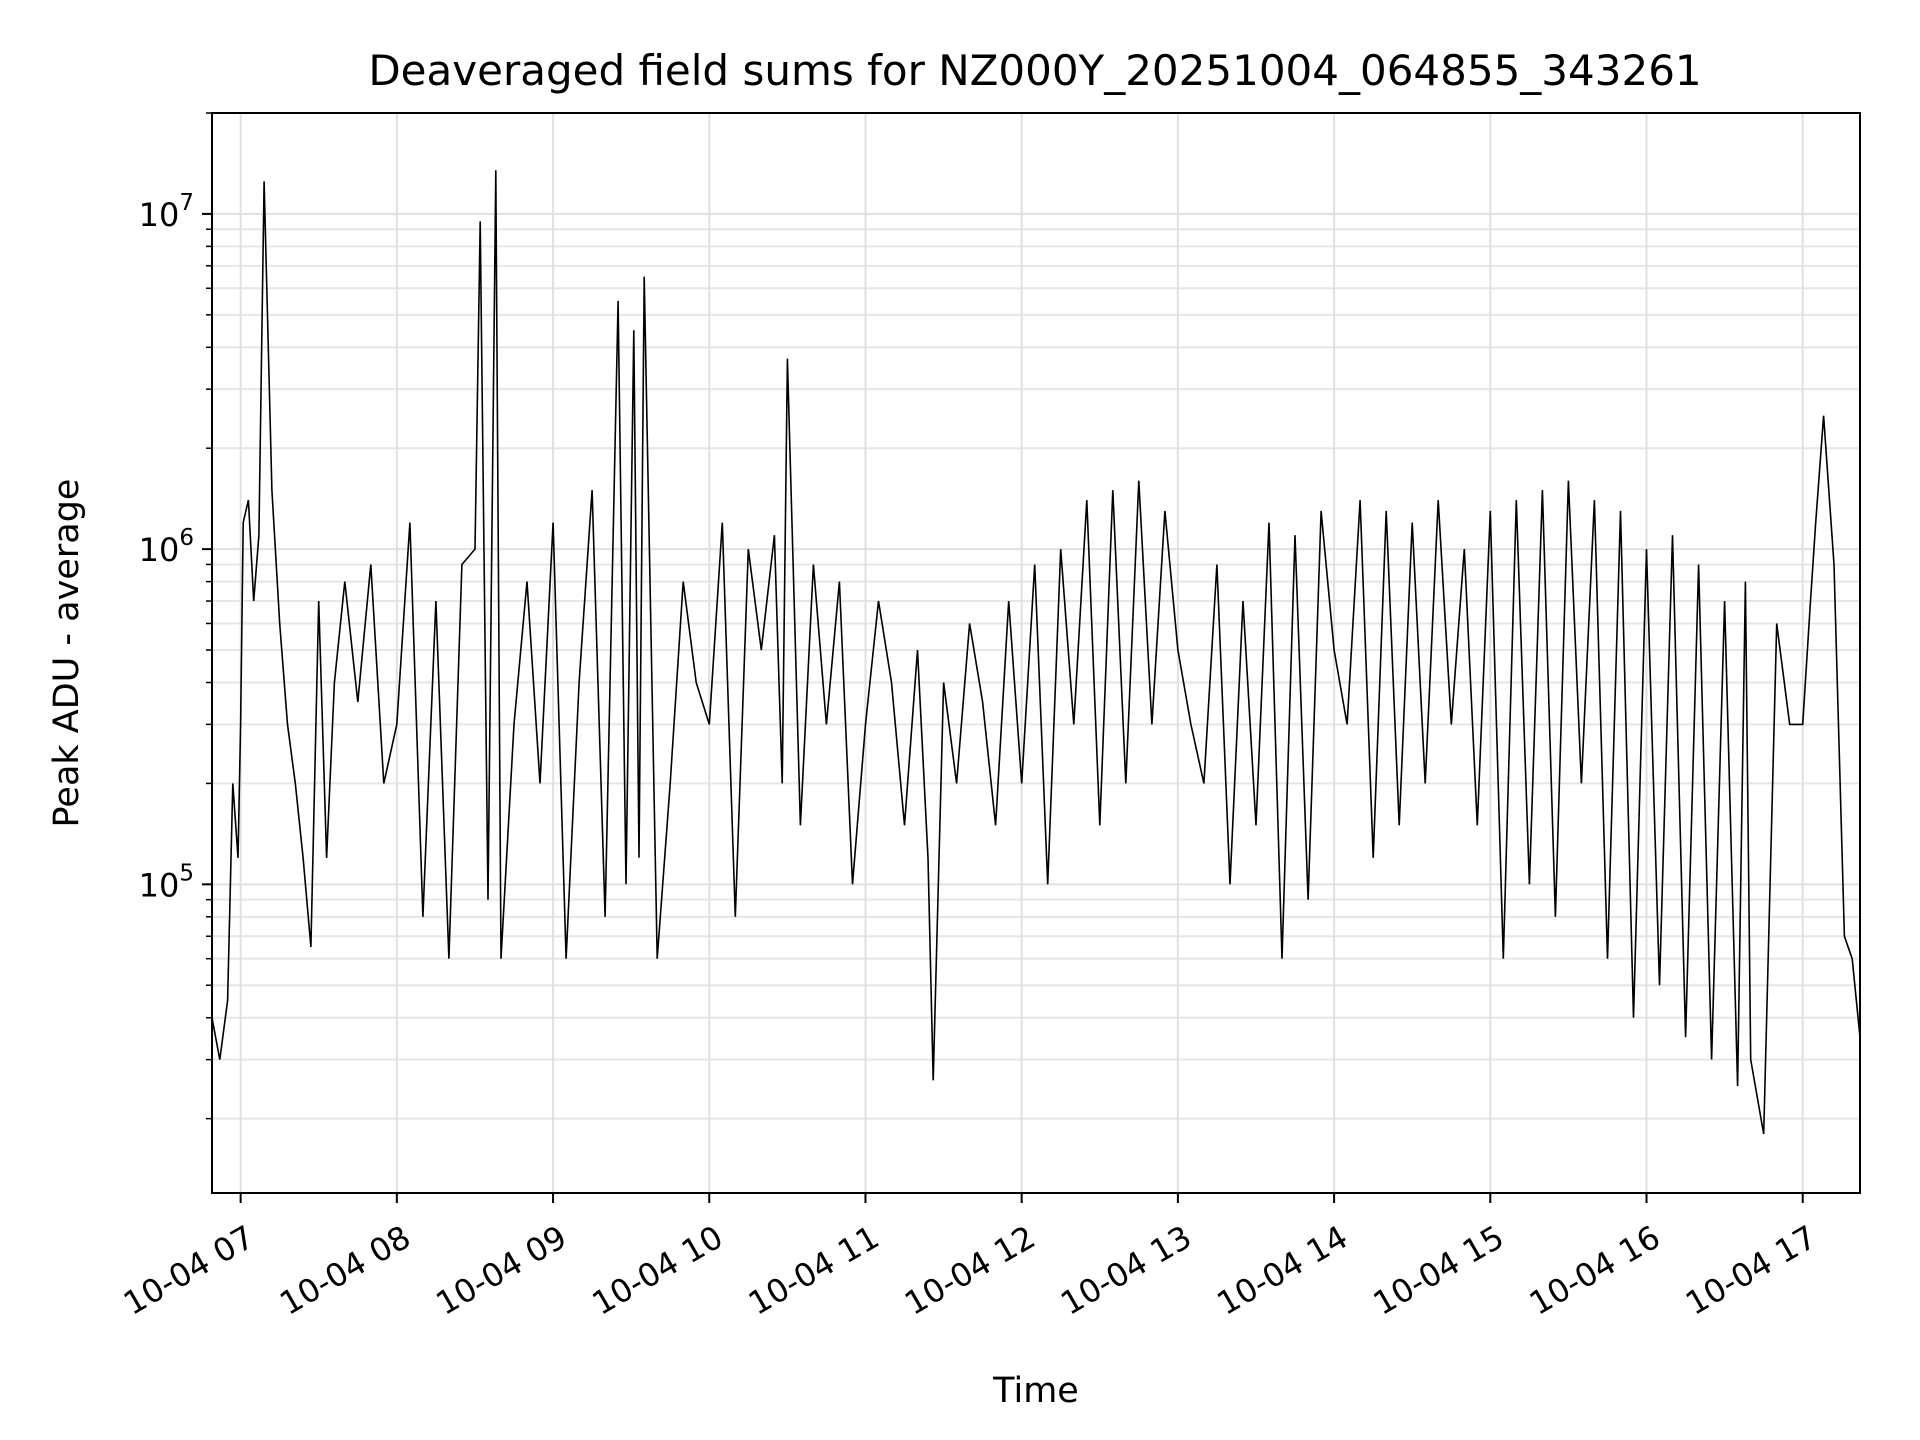  What do you see at coordinates (67, 653) in the screenshot?
I see `y-axis-label: Peak ADU - average` at bounding box center [67, 653].